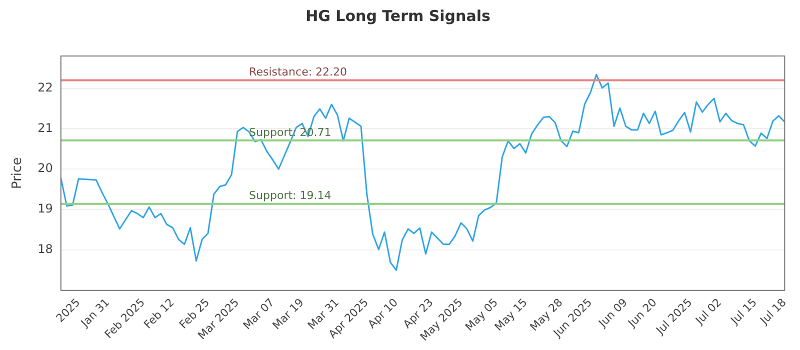  Describe the element at coordinates (708, 312) in the screenshot. I see `x-tick-label: Jul 02` at that location.